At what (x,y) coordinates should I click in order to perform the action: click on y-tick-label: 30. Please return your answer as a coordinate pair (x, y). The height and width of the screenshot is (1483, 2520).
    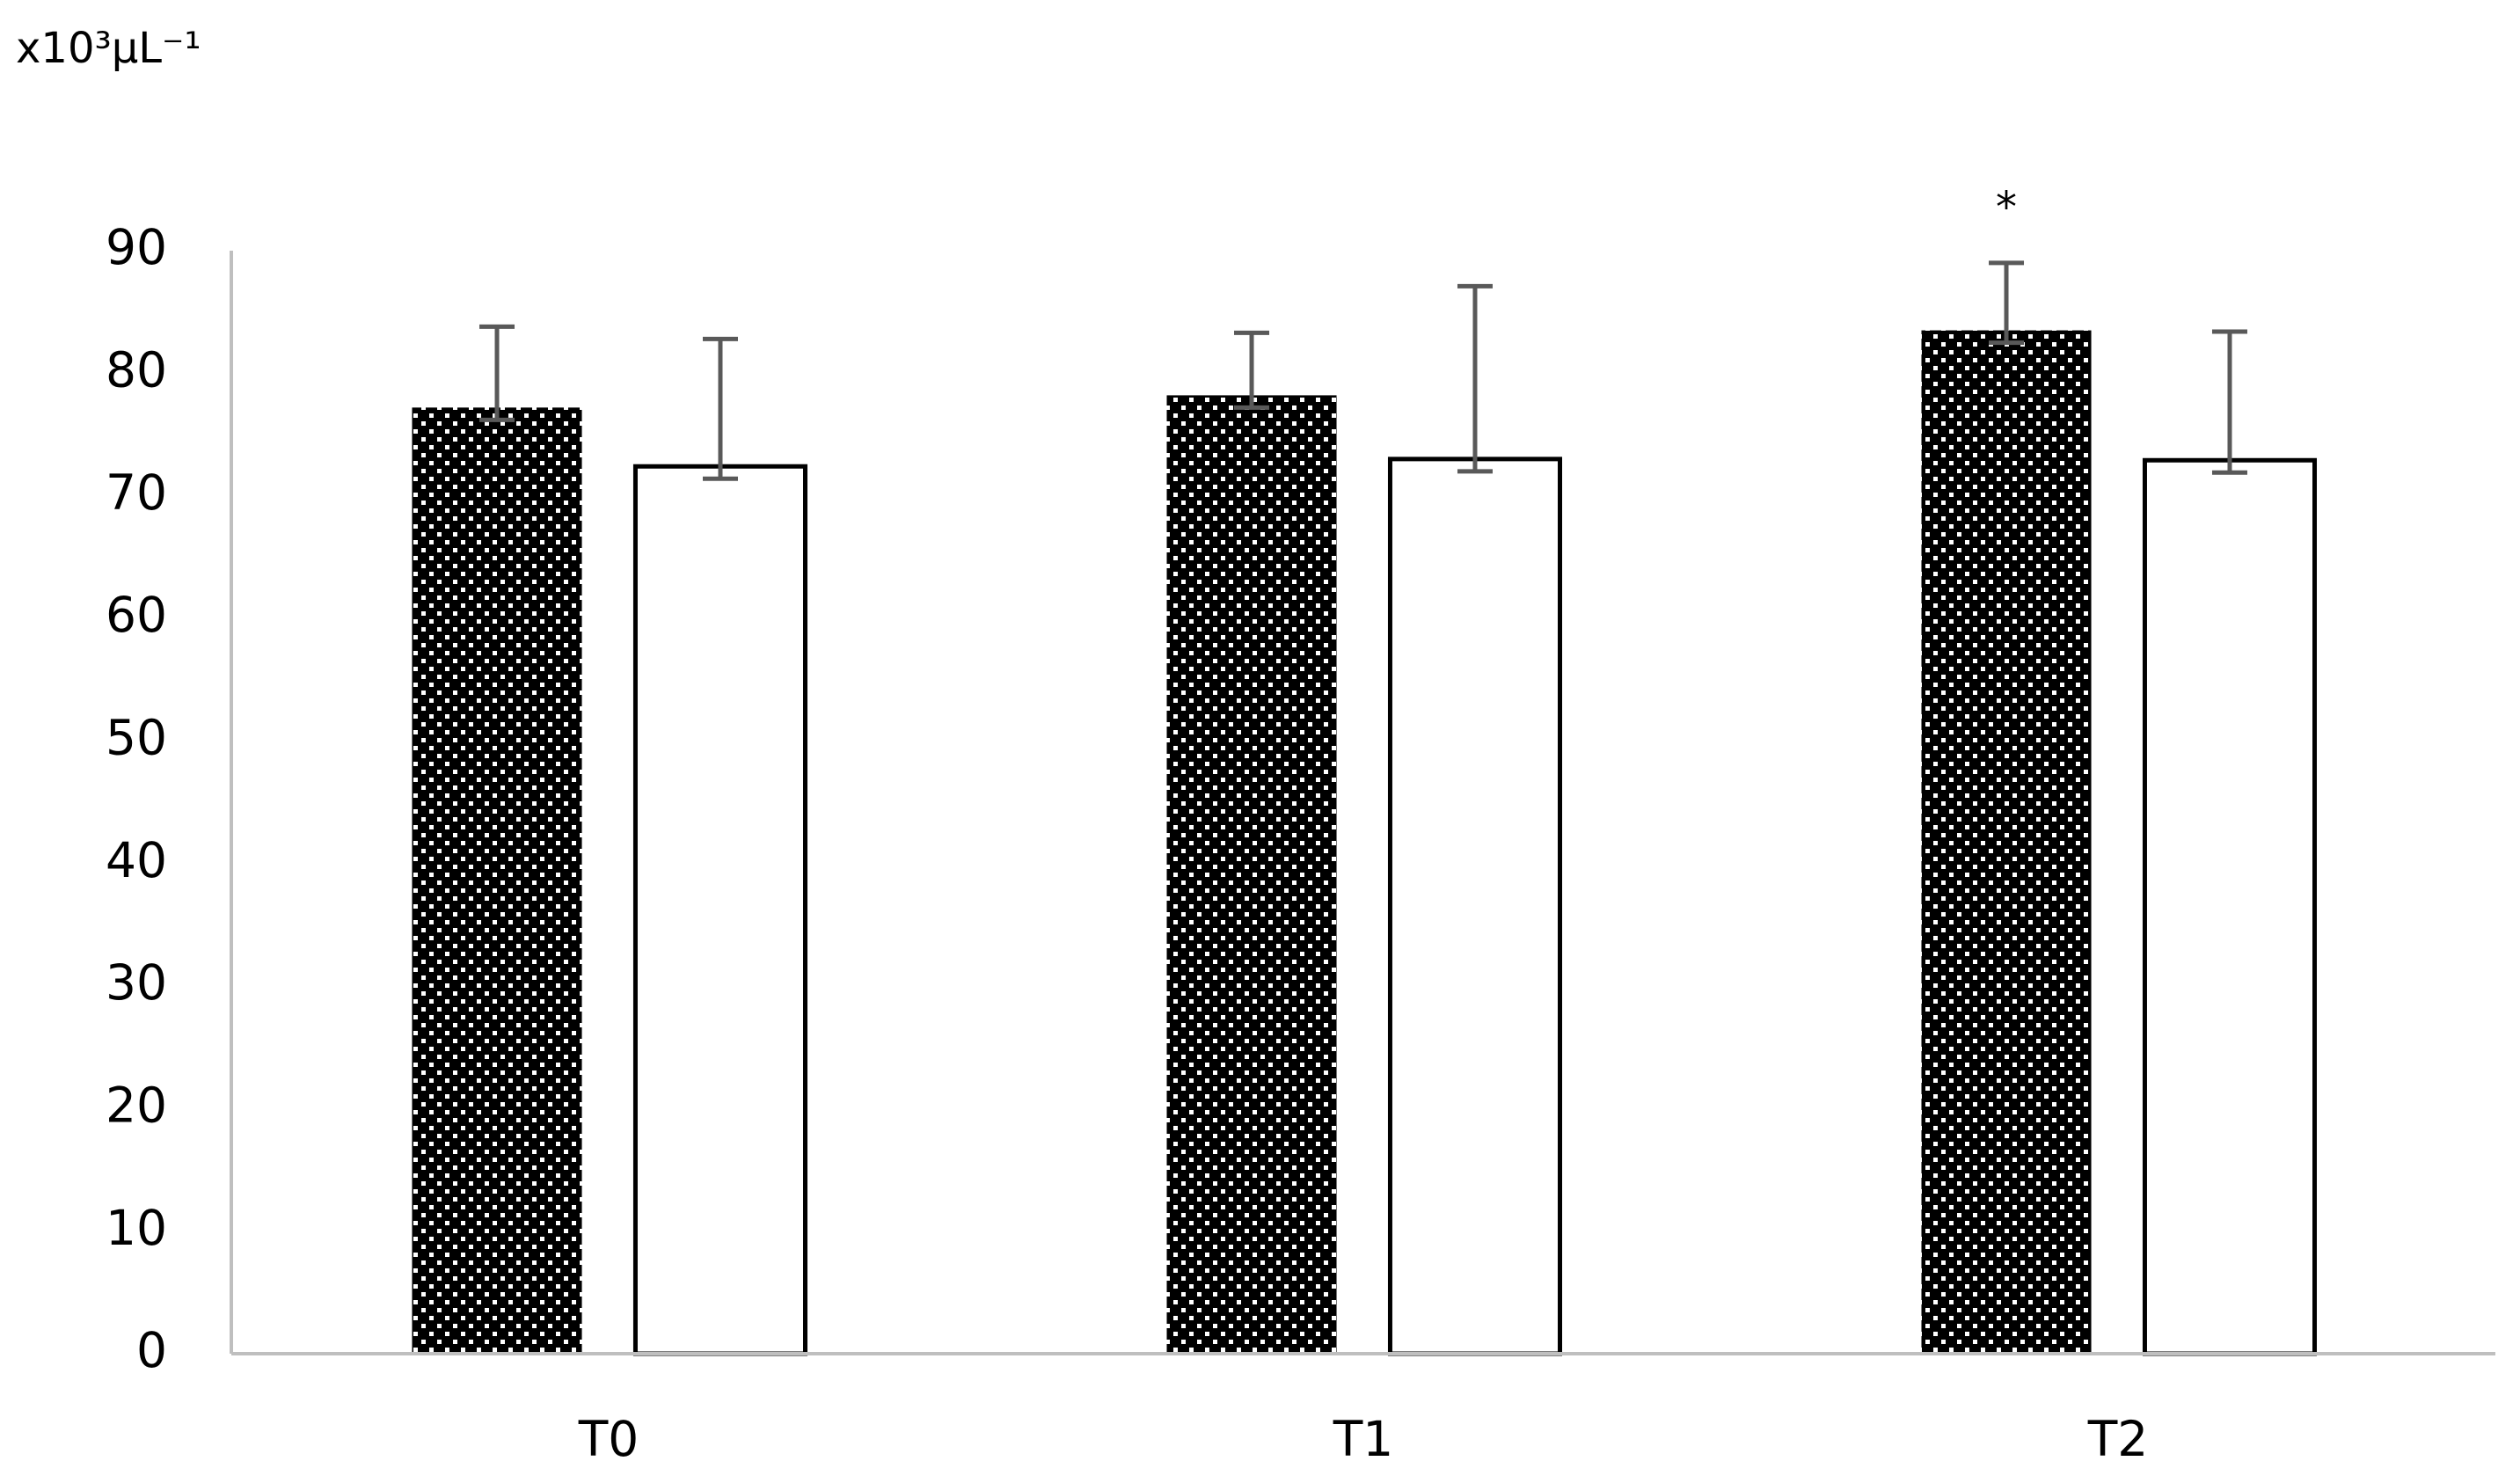
    Looking at the image, I should click on (136, 982).